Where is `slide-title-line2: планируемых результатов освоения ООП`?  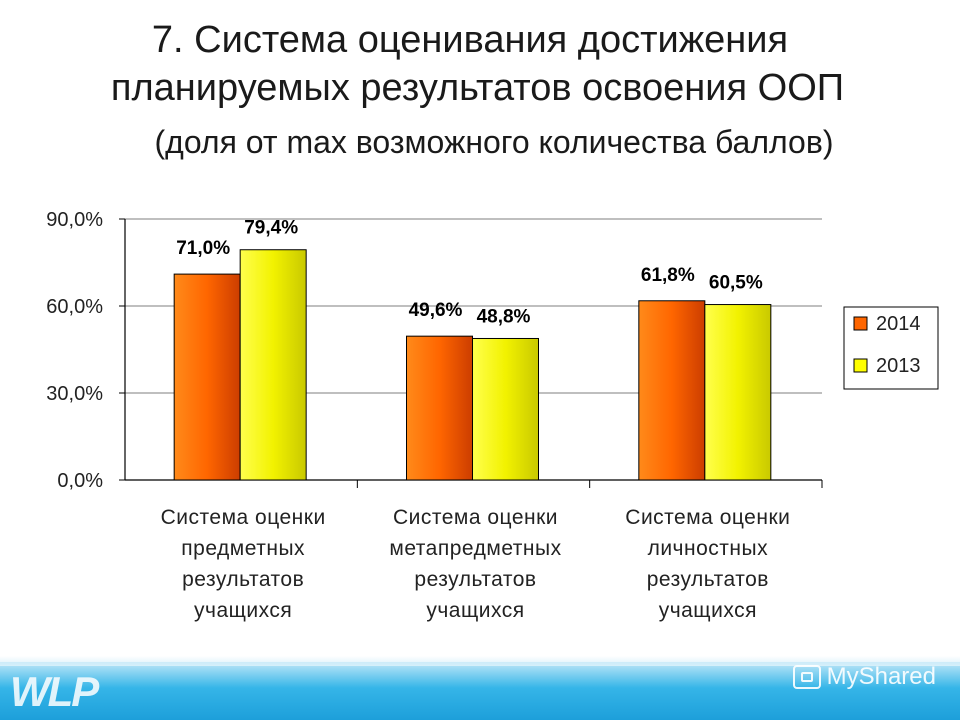 slide-title-line2: планируемых результатов освоения ООП is located at coordinates (477, 88).